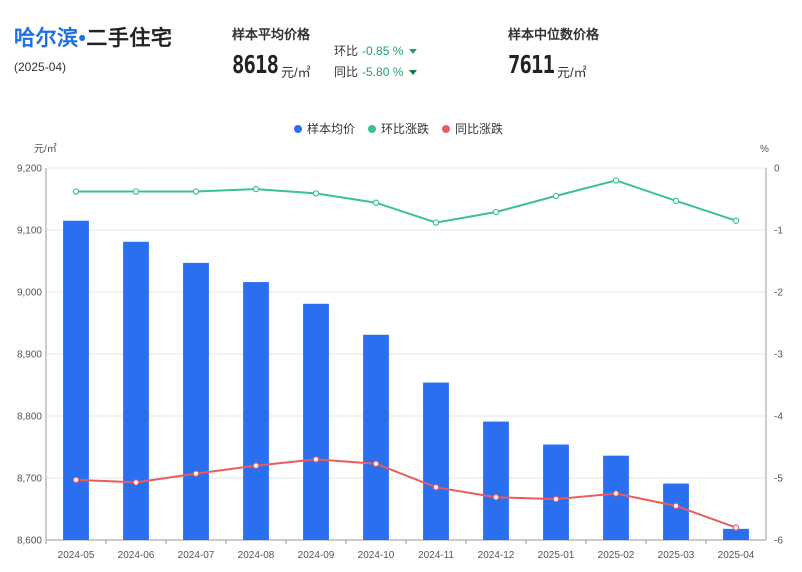 The image size is (802, 572). Describe the element at coordinates (255, 64) in the screenshot. I see `avg-price-value: 8618` at that location.